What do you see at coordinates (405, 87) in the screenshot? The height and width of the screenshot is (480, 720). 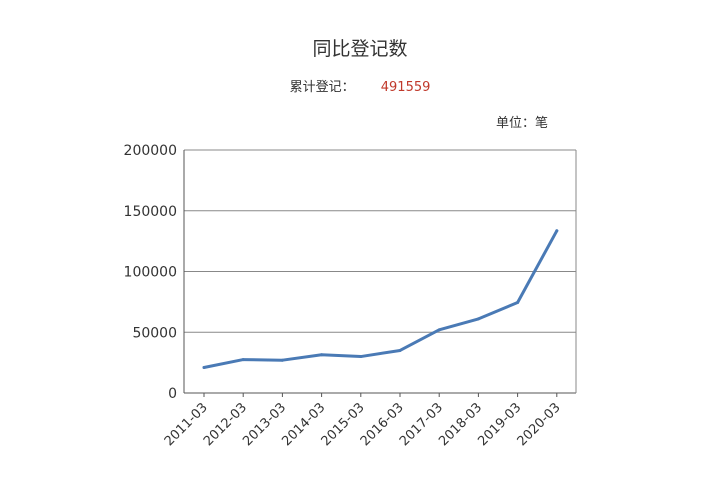 I see `cumulative-value: 491559` at bounding box center [405, 87].